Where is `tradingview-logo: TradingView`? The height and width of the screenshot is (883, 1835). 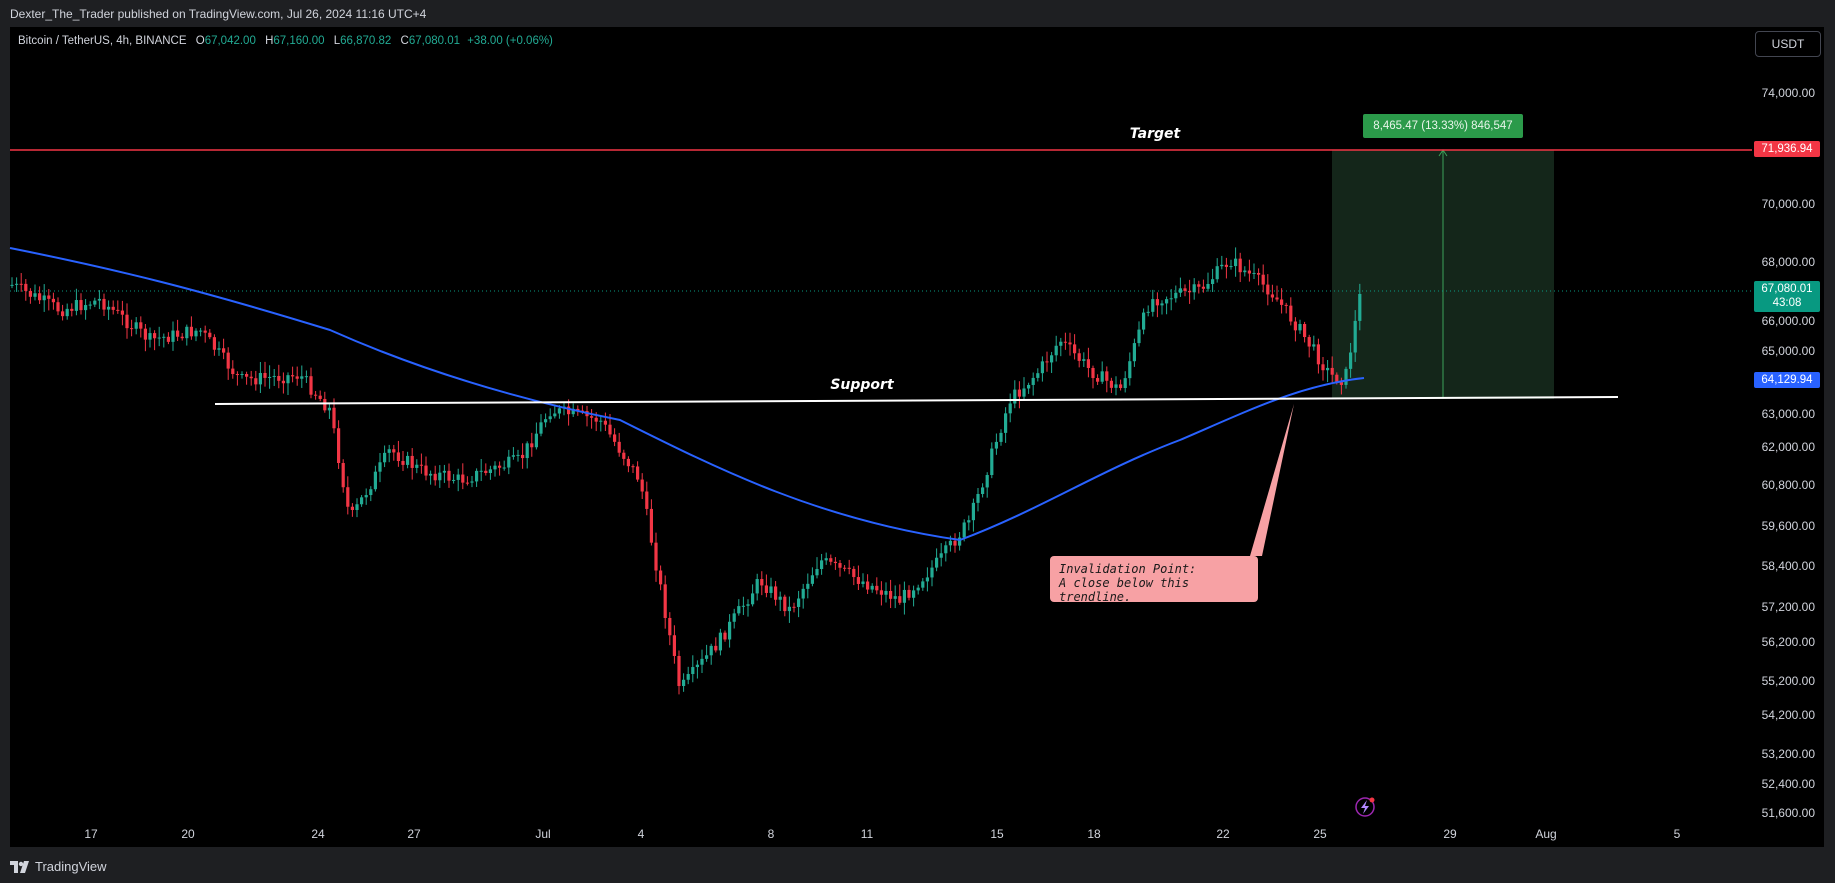
tradingview-logo: TradingView is located at coordinates (58, 866).